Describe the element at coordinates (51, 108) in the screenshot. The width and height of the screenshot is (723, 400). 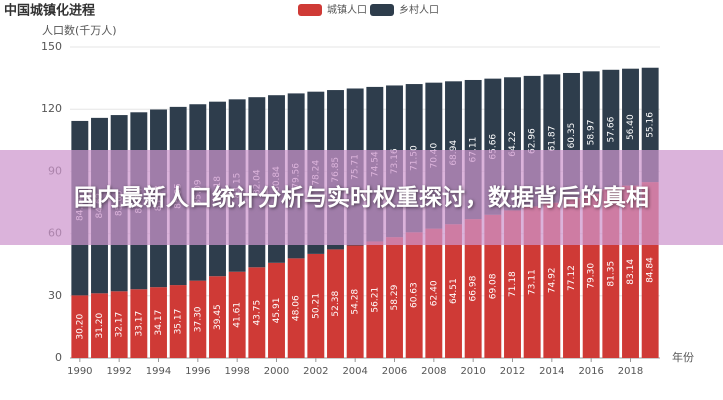
I see `y-tick-label: 120` at that location.